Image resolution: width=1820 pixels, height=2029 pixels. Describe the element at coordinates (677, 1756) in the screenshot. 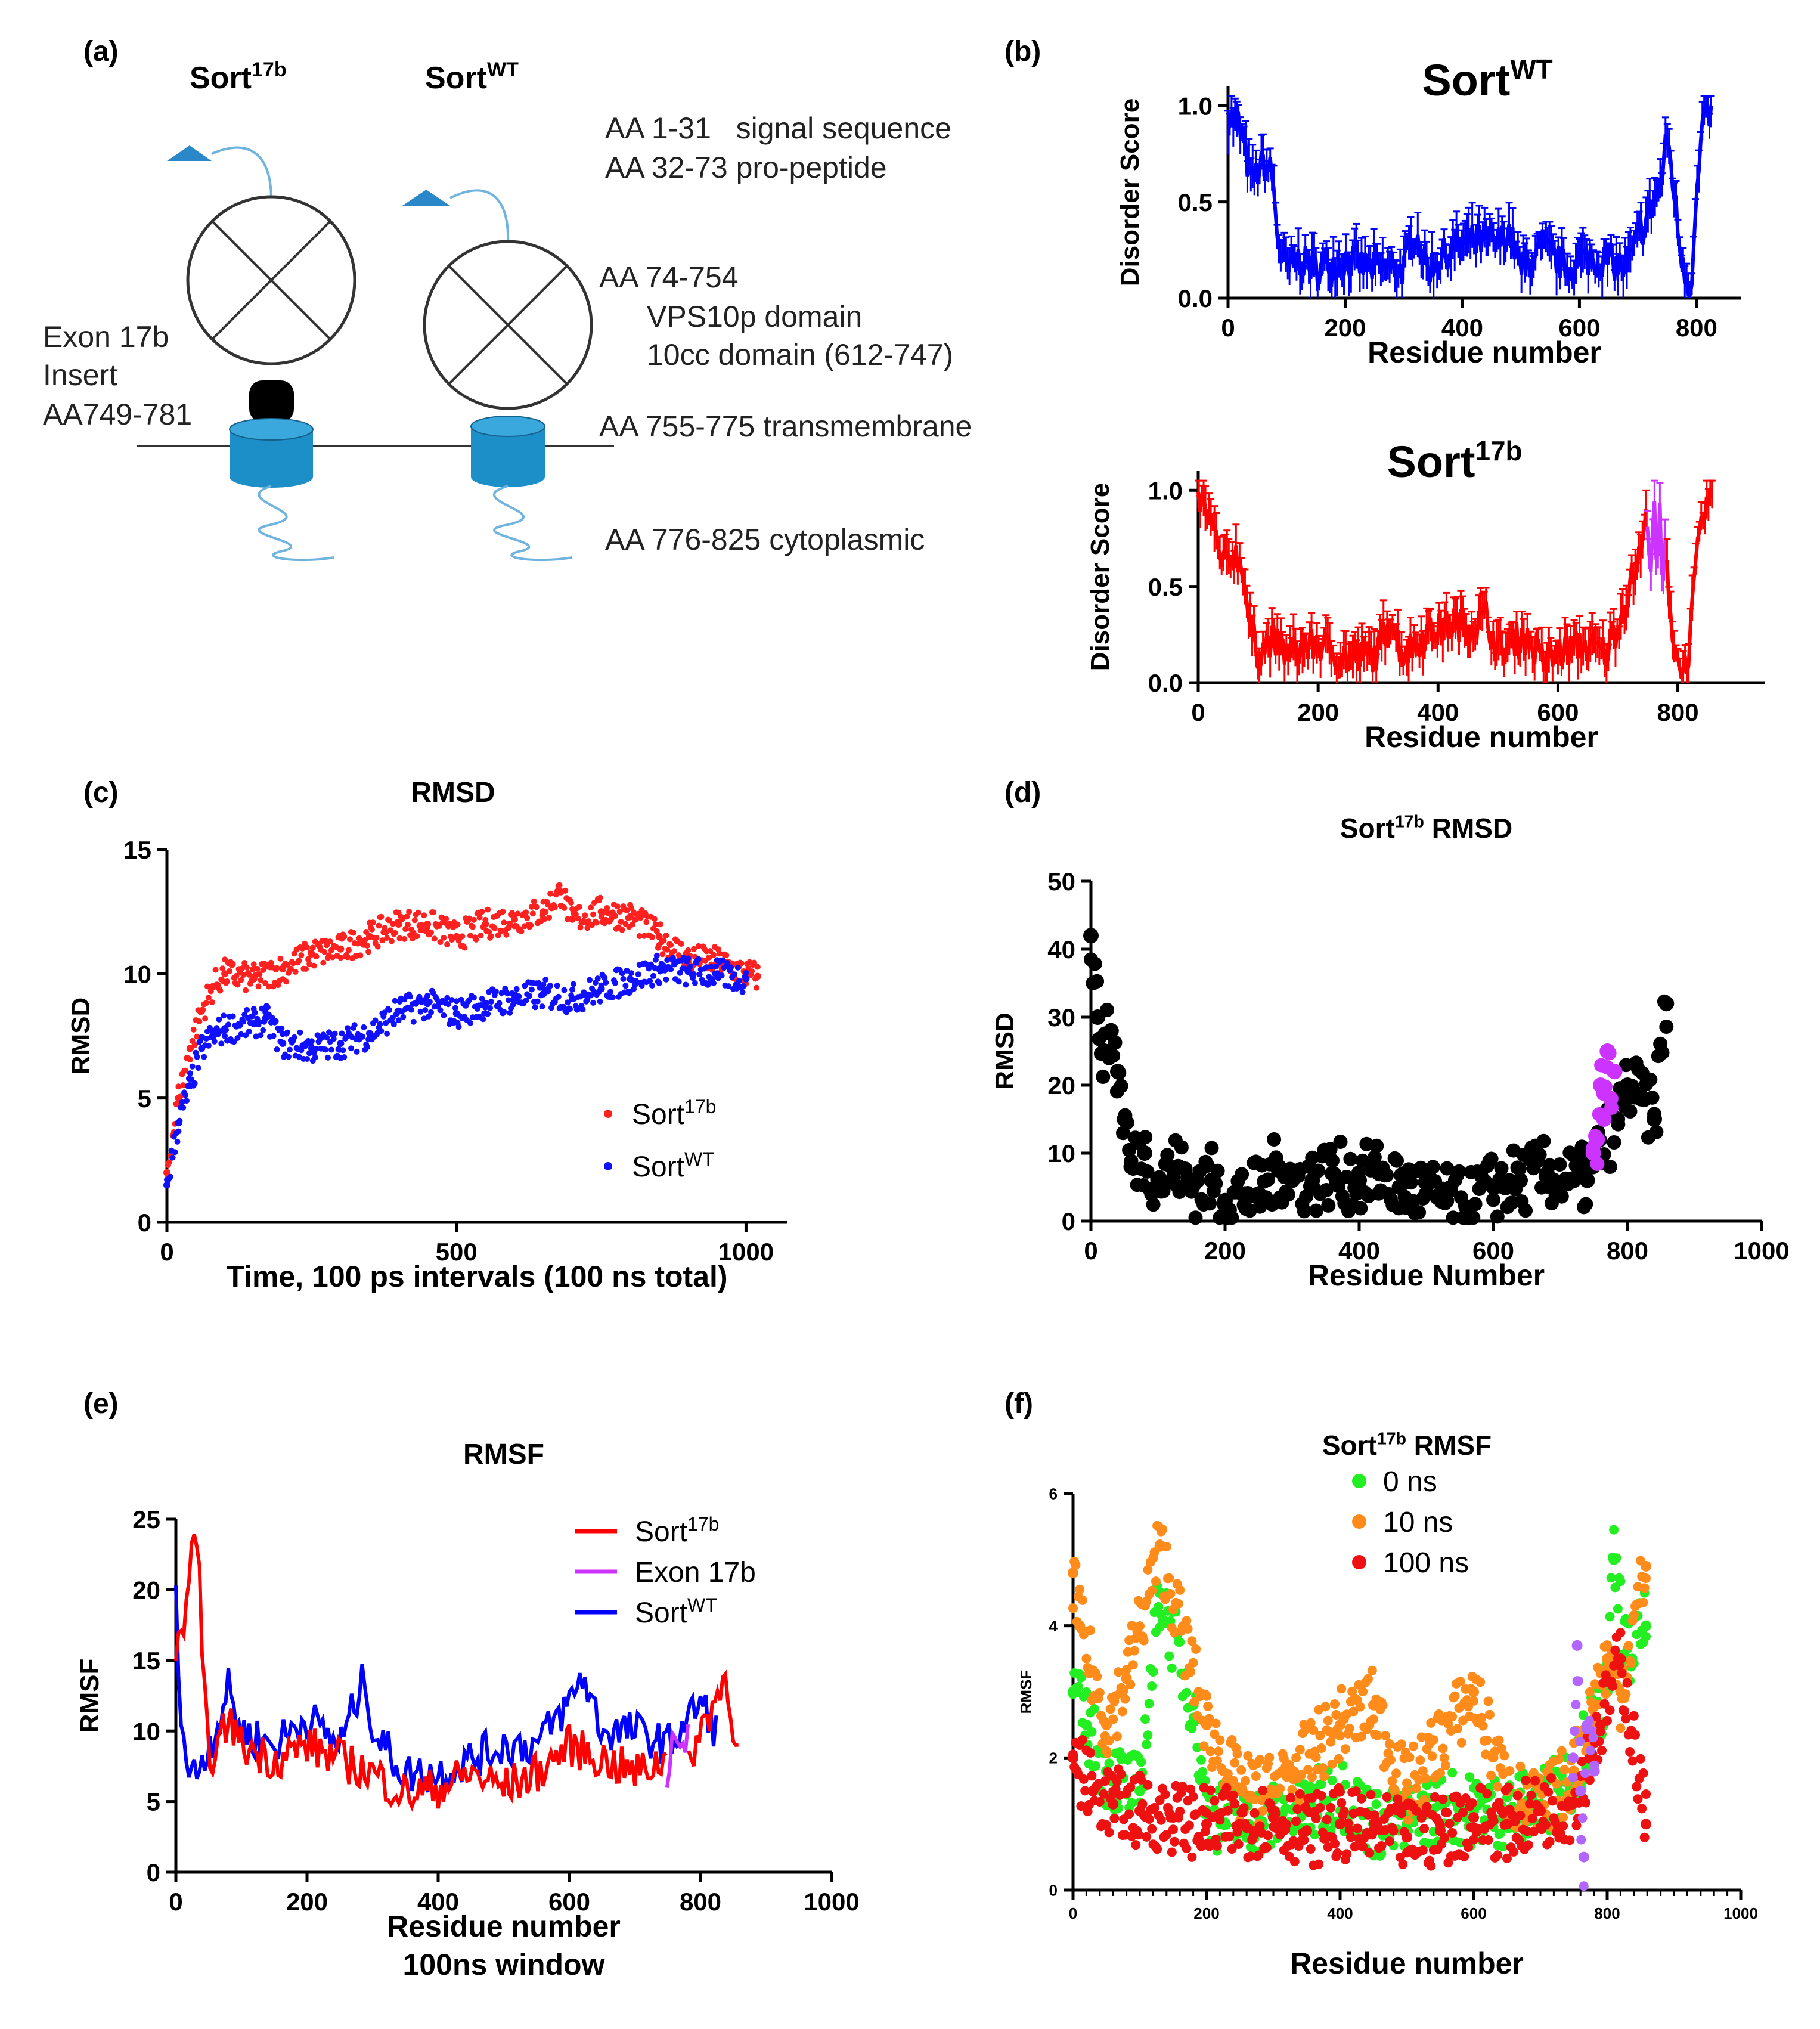

I see `series-line` at that location.